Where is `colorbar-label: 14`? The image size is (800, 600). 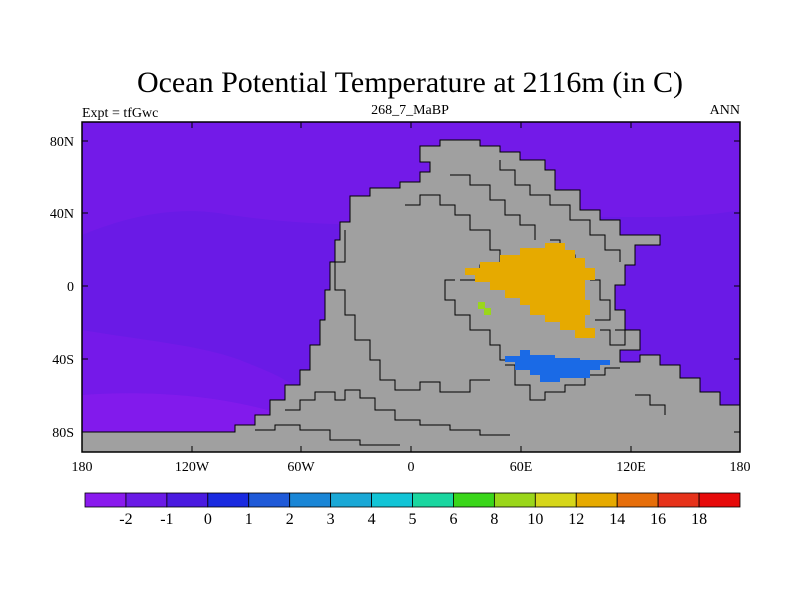 colorbar-label: 14 is located at coordinates (617, 519).